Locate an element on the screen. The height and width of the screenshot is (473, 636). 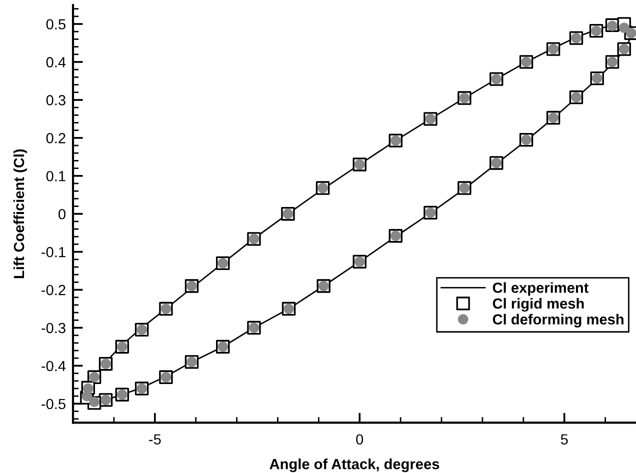
legend-label: Cl experiment is located at coordinates (540, 289).